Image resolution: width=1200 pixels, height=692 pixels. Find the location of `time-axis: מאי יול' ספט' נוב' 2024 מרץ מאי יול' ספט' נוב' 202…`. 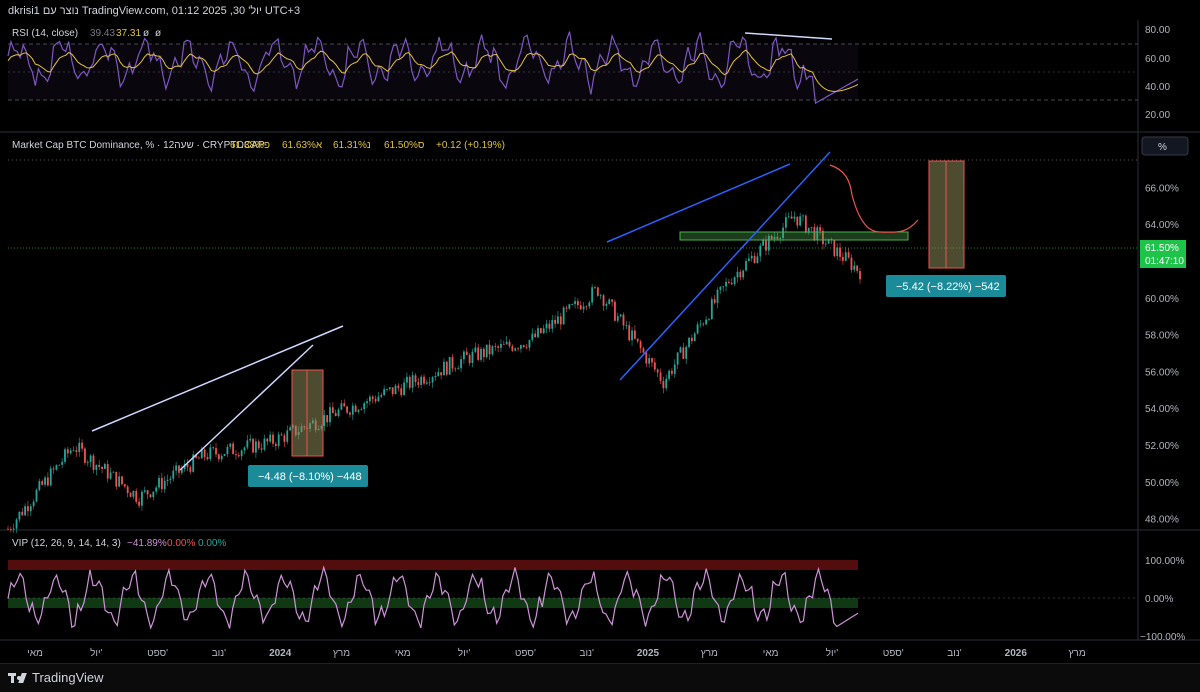

time-axis: מאי יול' ספט' נוב' 2024 מרץ מאי יול' ספט' נוב' 202… is located at coordinates (556, 653).